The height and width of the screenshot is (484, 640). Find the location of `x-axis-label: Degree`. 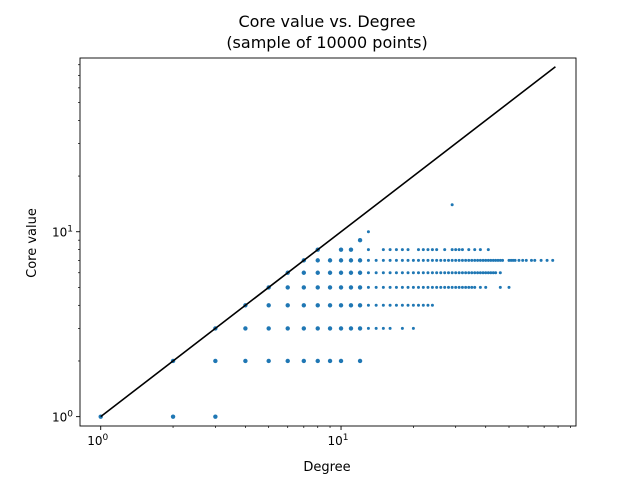

x-axis-label: Degree is located at coordinates (326, 467).